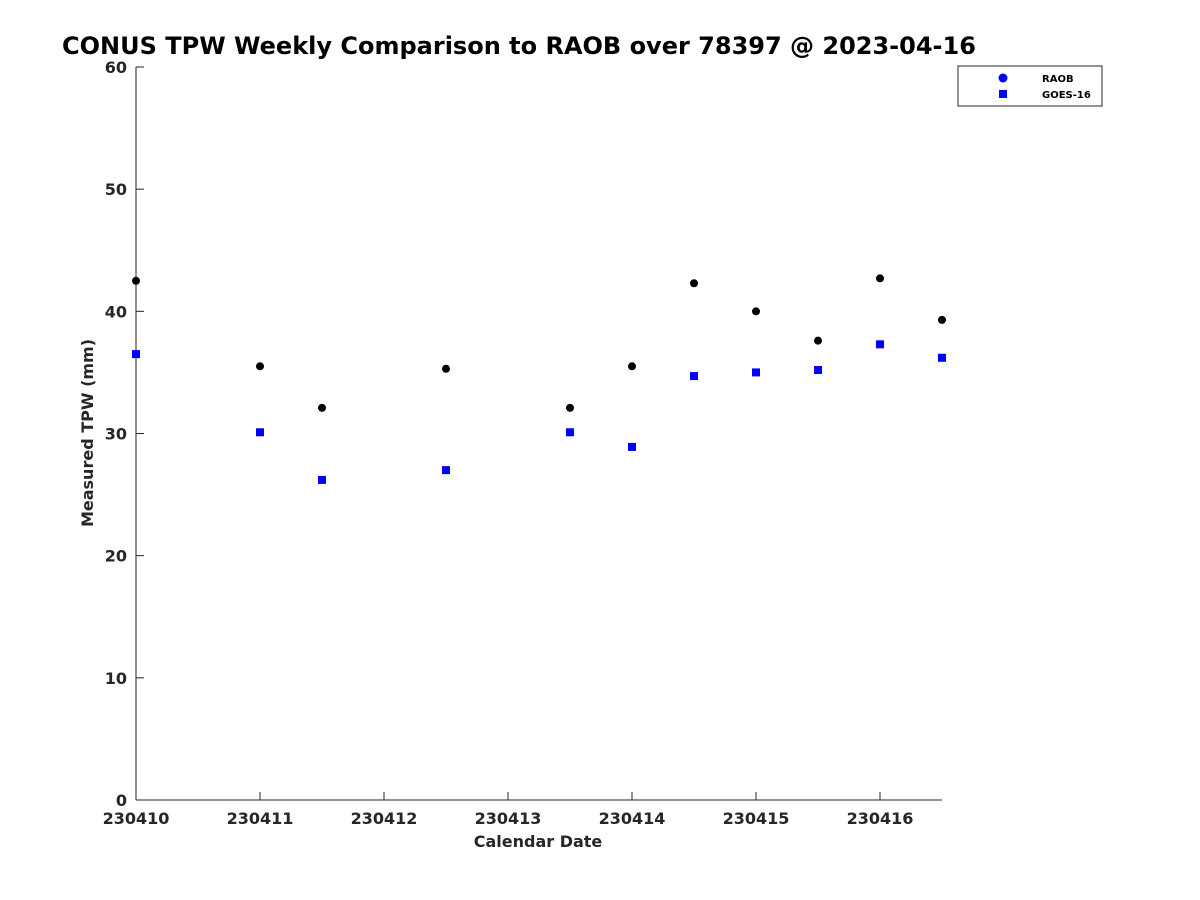  What do you see at coordinates (1003, 78) in the screenshot?
I see `legend-marker-raob` at bounding box center [1003, 78].